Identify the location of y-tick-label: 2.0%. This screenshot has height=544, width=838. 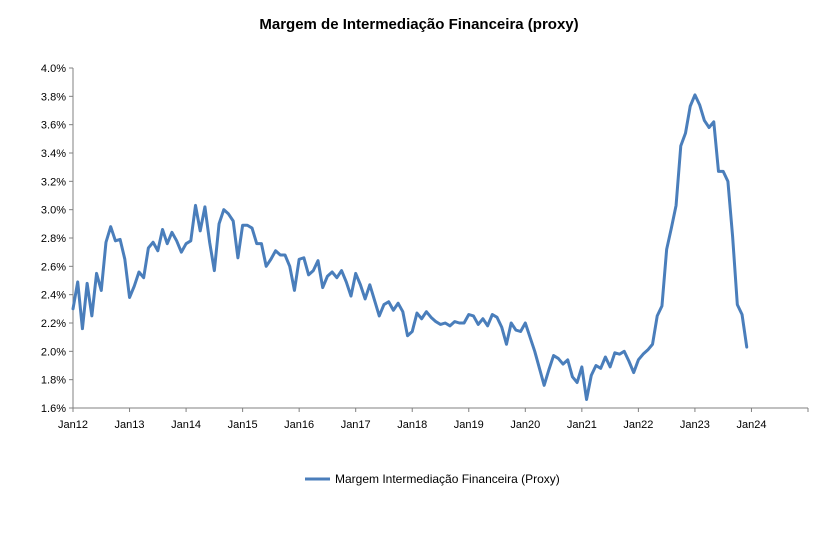
(53, 352).